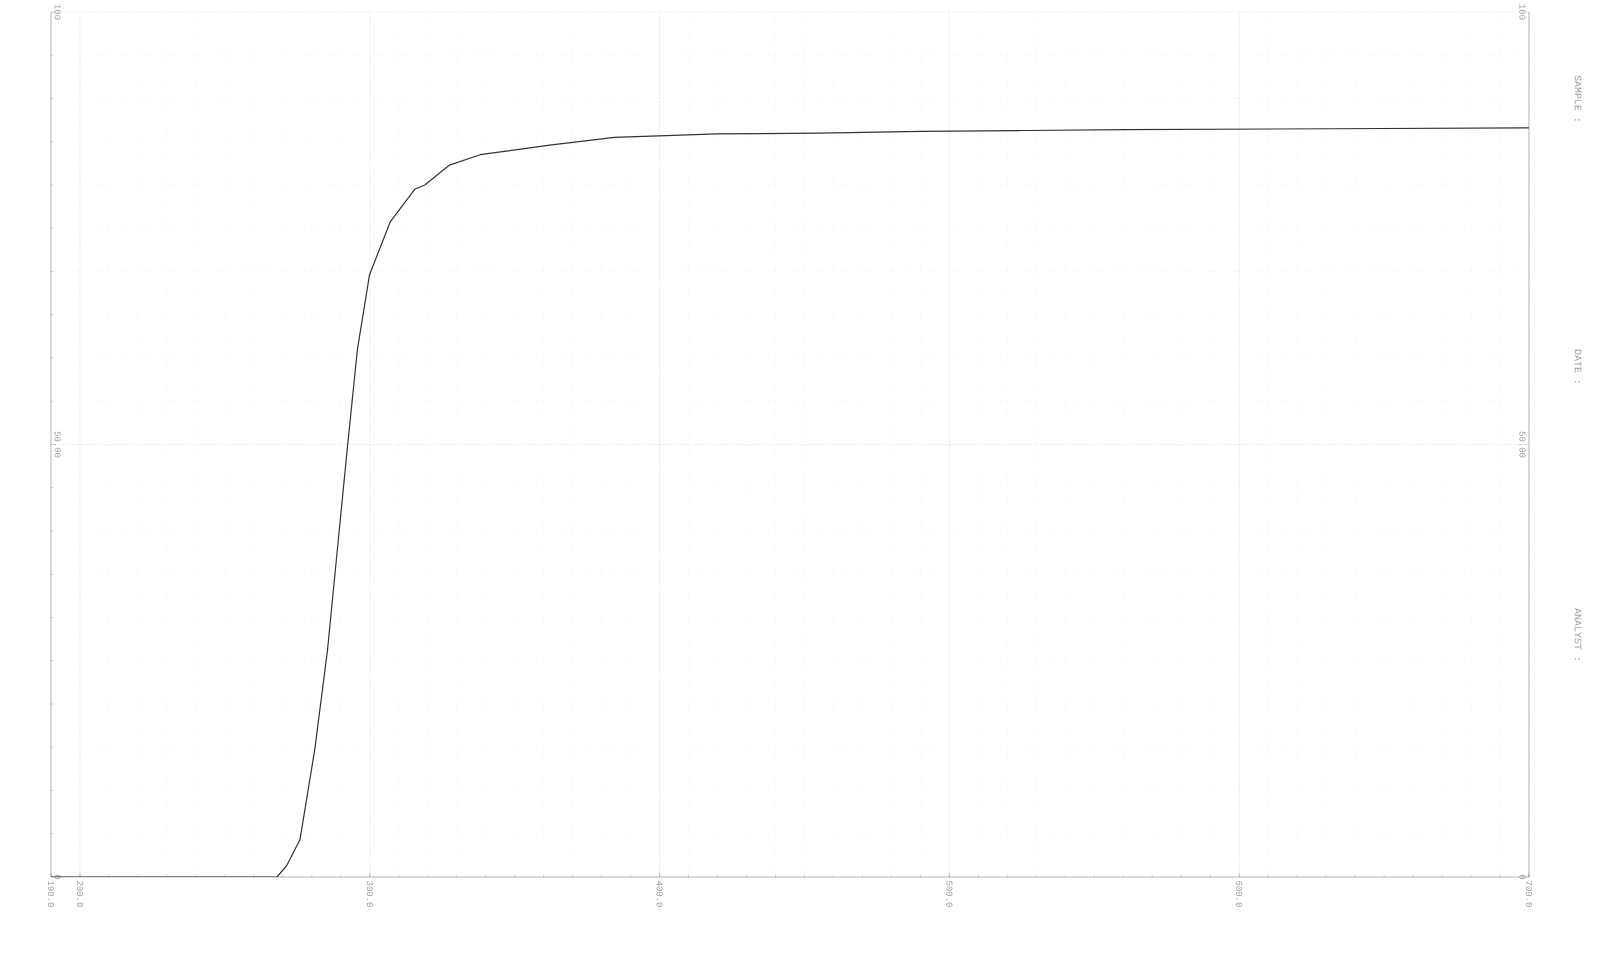  What do you see at coordinates (659, 893) in the screenshot?
I see `x-tick-label: 400.0` at bounding box center [659, 893].